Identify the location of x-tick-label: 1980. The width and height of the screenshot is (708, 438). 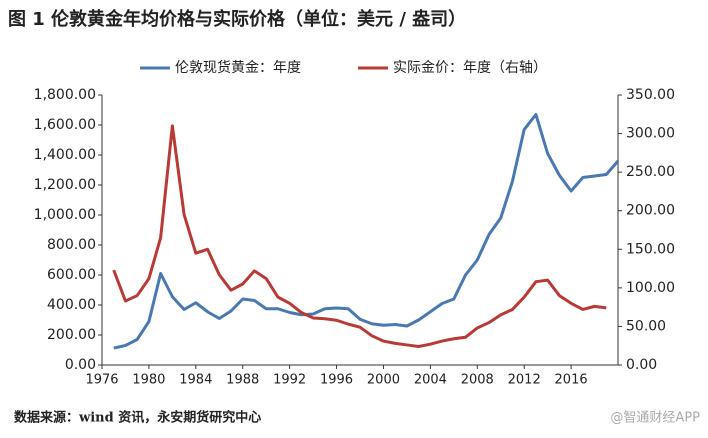
(148, 380).